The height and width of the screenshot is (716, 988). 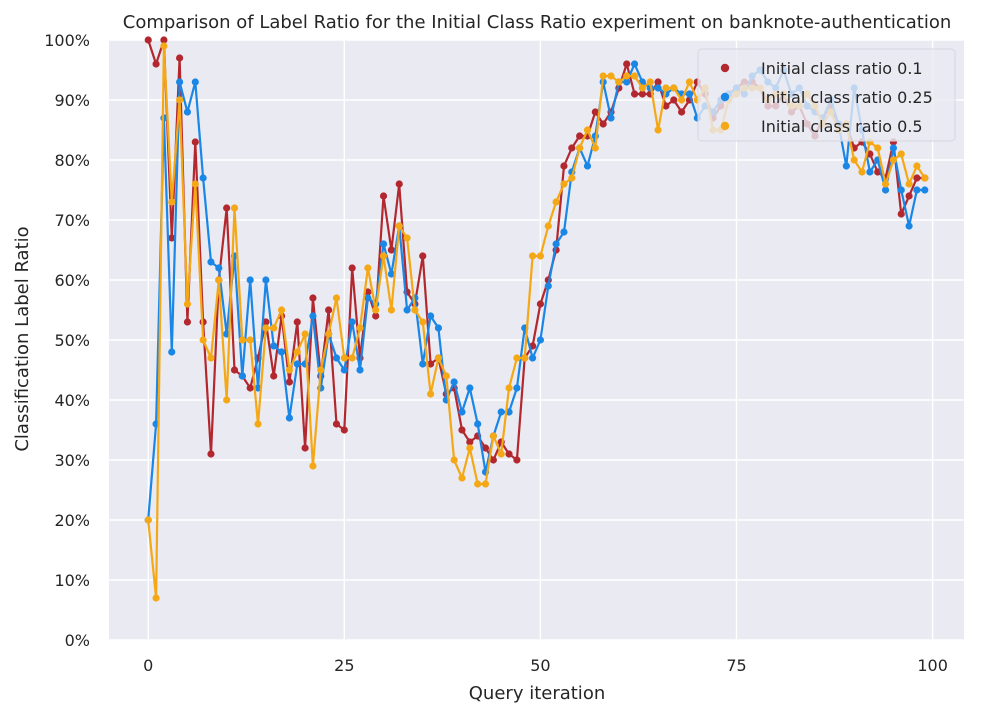 I want to click on y-axis-label: Classification Label Ratio, so click(x=22, y=338).